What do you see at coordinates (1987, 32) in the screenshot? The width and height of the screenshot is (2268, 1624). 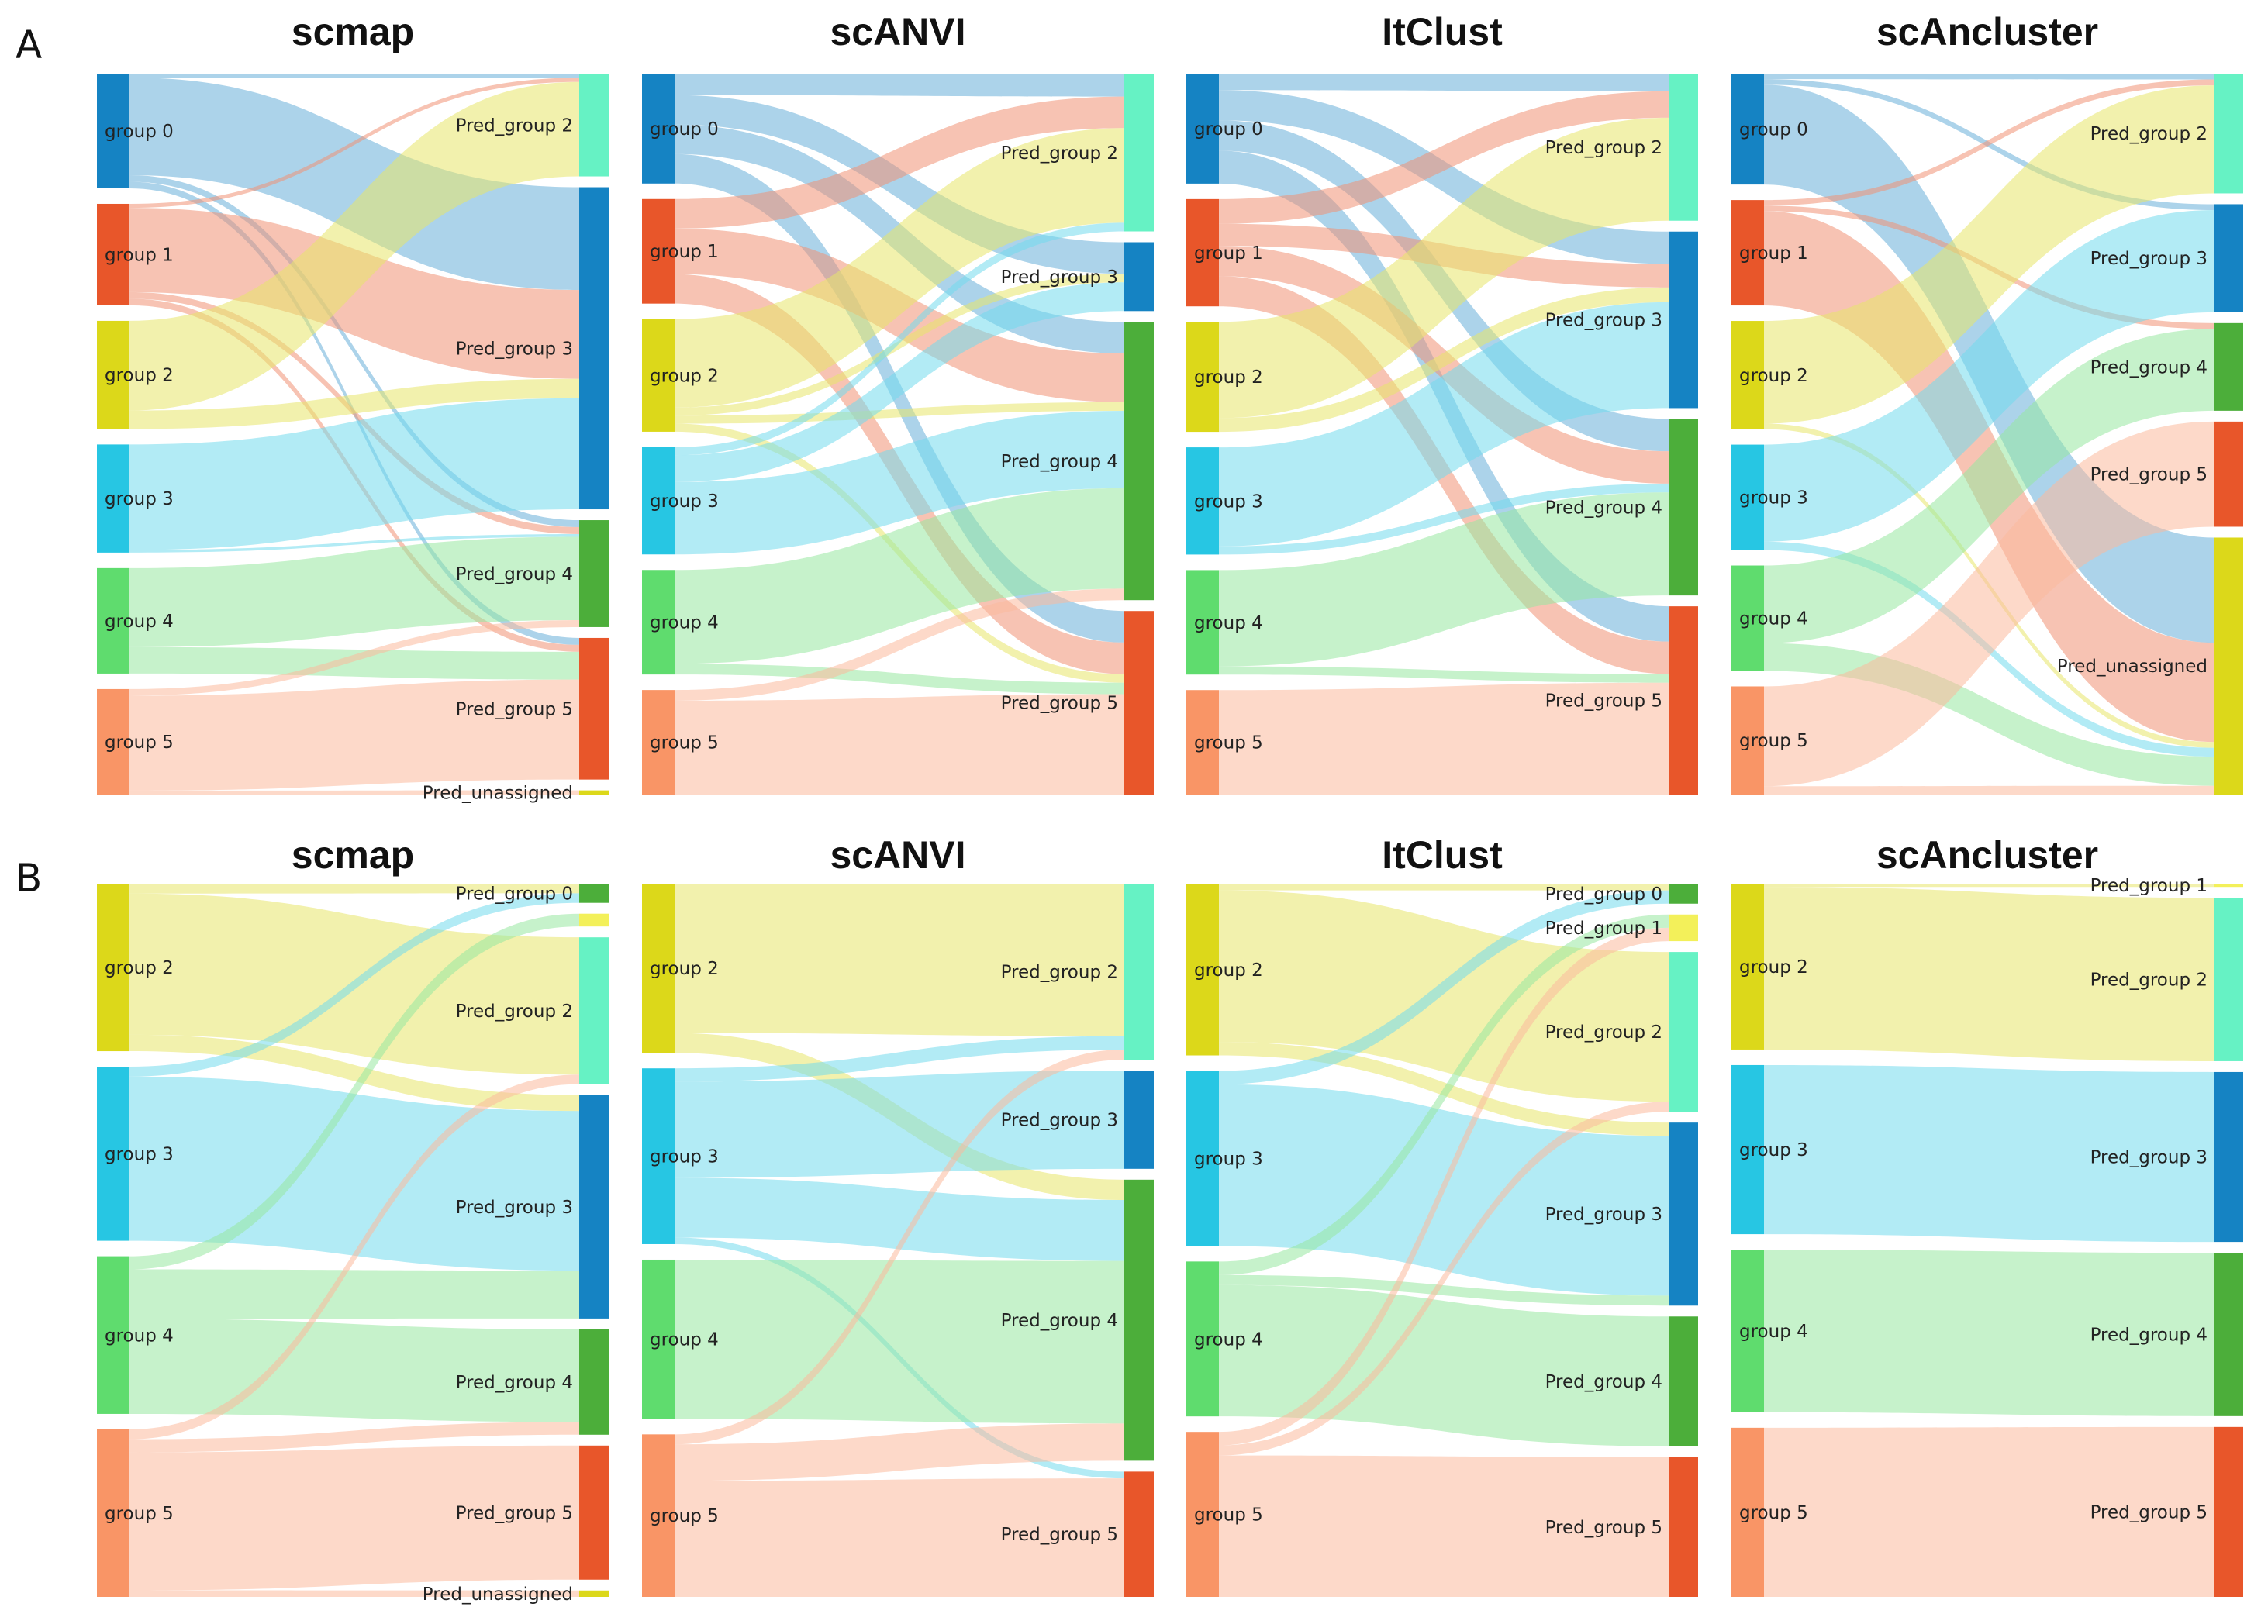 I see `chart-title: scAncluster` at bounding box center [1987, 32].